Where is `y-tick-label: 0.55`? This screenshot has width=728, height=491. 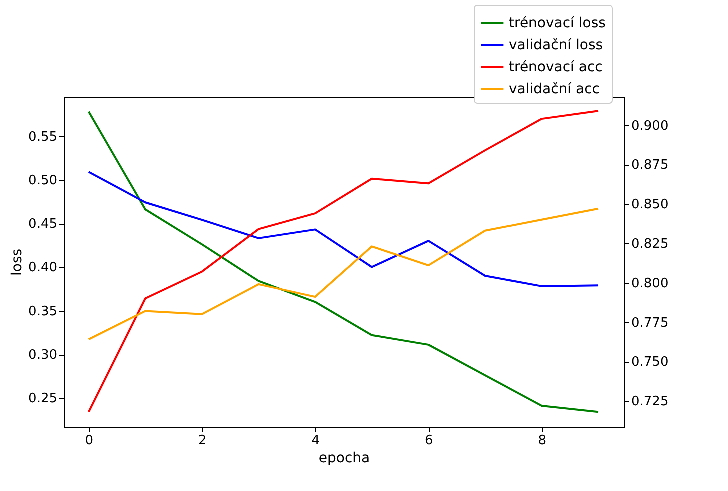
y-tick-label: 0.55 is located at coordinates (43, 137).